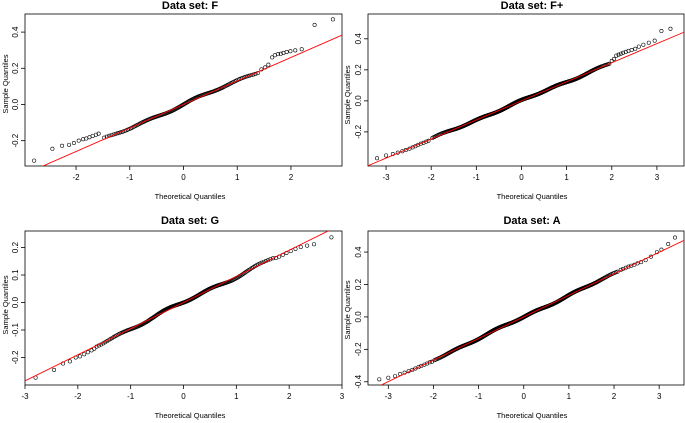 The width and height of the screenshot is (685, 423). I want to click on panel-title: Data set: F+, so click(532, 6).